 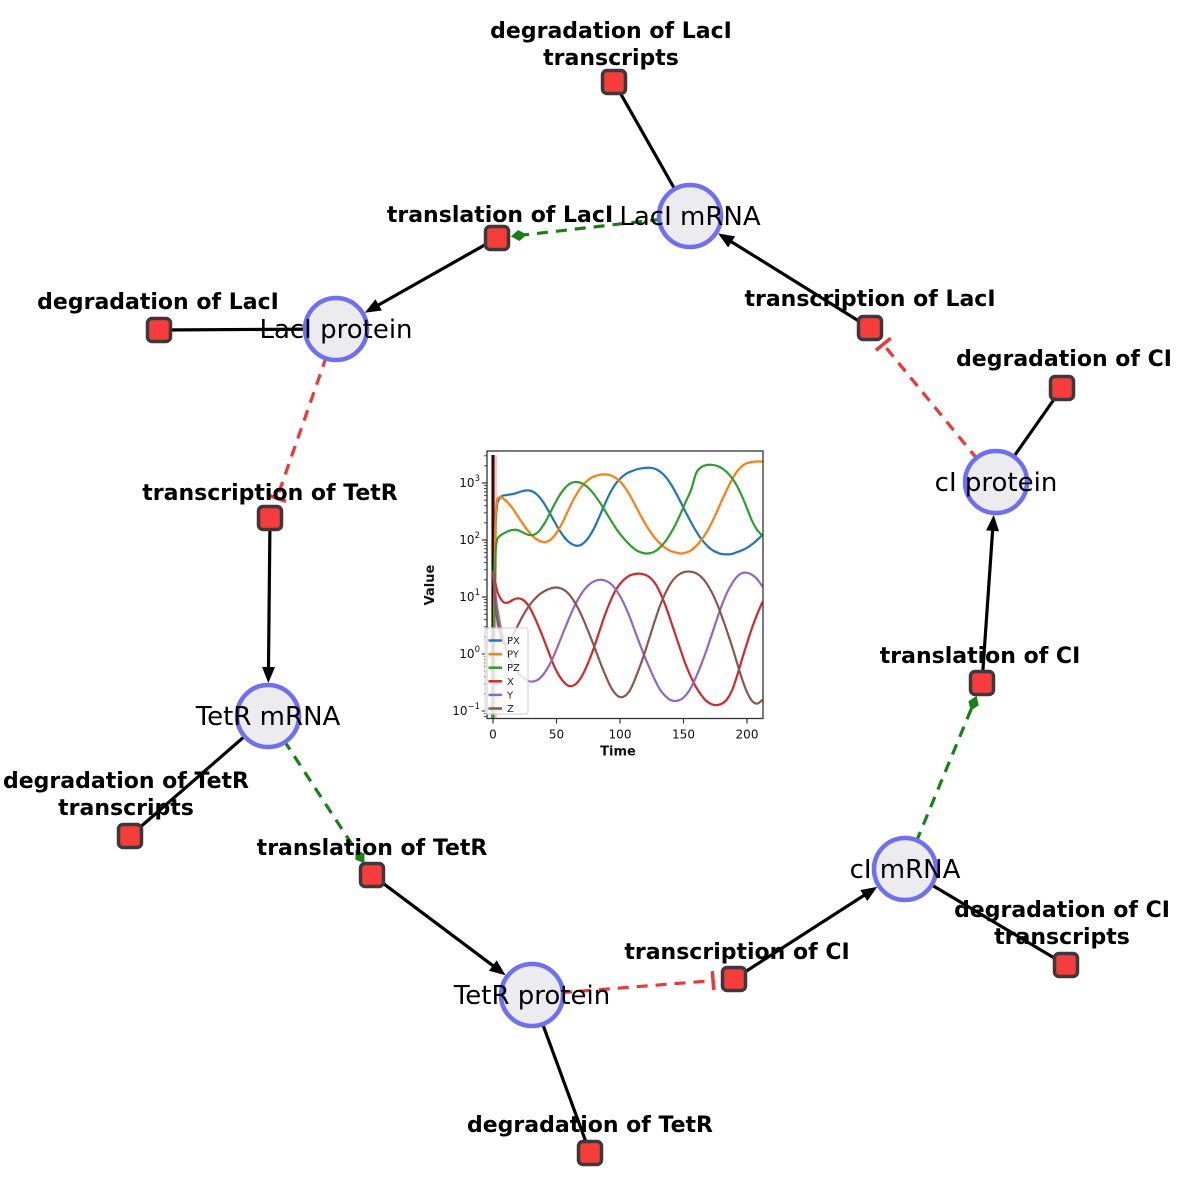 I want to click on series-line-PZ, so click(x=627, y=591).